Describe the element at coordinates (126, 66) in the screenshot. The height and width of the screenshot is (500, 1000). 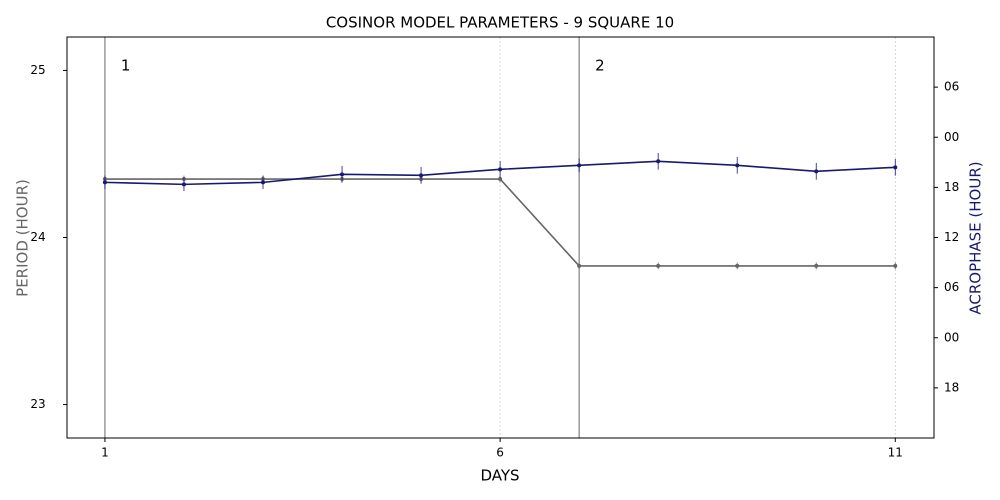
I see `segment-label: 1` at that location.